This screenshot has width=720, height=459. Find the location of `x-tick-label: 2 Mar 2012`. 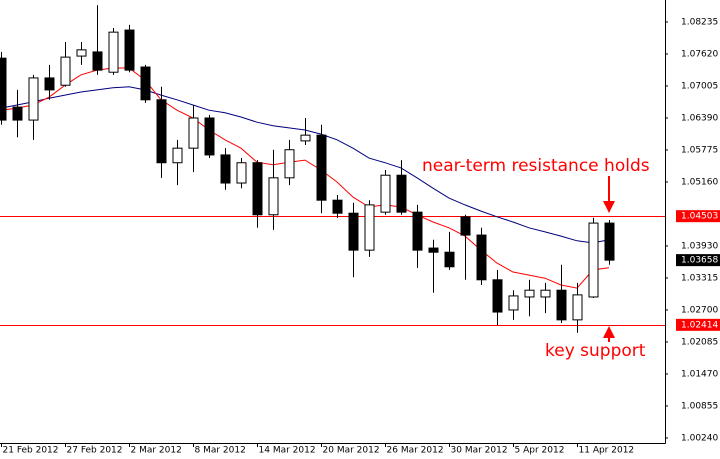

x-tick-label: 2 Mar 2012 is located at coordinates (156, 451).